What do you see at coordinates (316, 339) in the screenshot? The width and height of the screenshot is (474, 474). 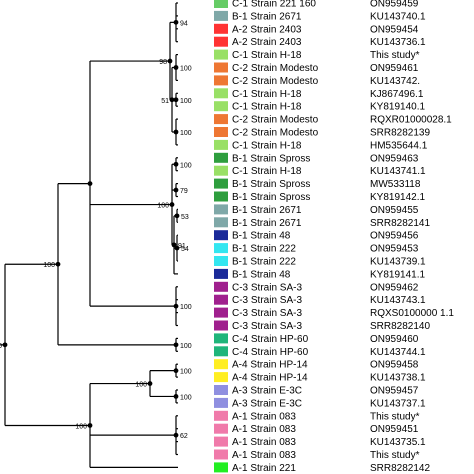 I see `leaf-row: C-4 Strain HP-60 ON959460` at bounding box center [316, 339].